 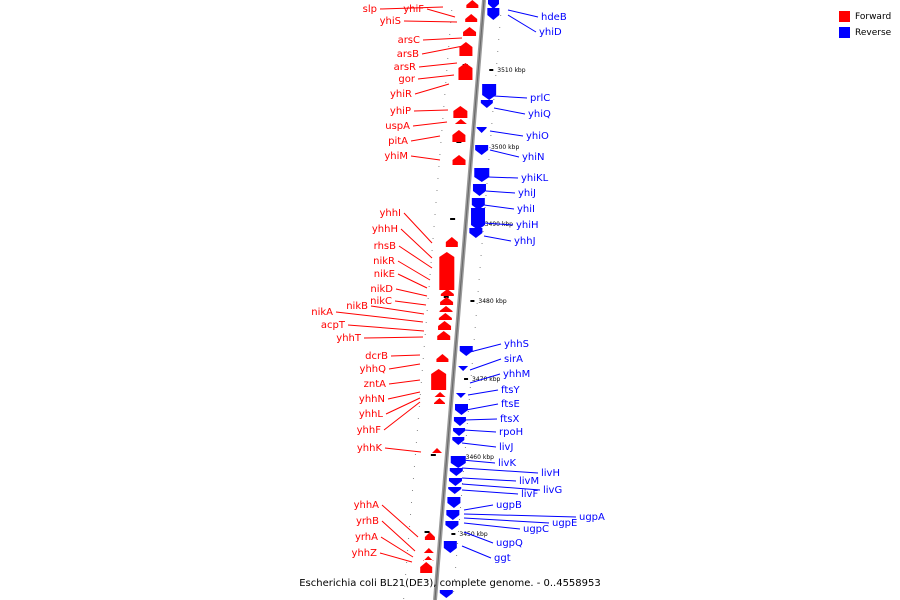 What do you see at coordinates (375, 384) in the screenshot?
I see `forward-gene-label-zntA: zntA` at bounding box center [375, 384].